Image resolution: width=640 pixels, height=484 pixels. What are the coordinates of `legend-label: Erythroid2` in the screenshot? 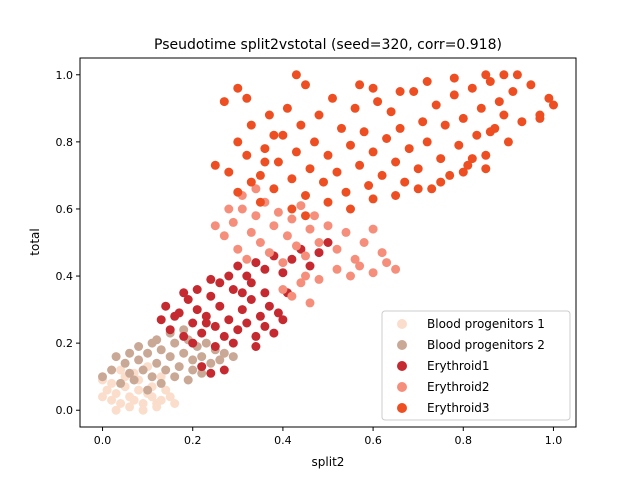 It's located at (458, 387).